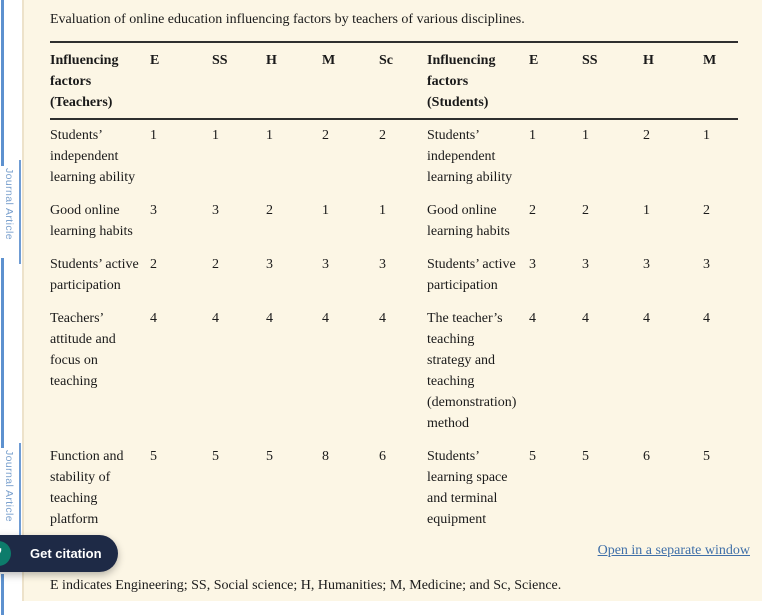 Image resolution: width=768 pixels, height=615 pixels. I want to click on value-cell: 8, so click(325, 456).